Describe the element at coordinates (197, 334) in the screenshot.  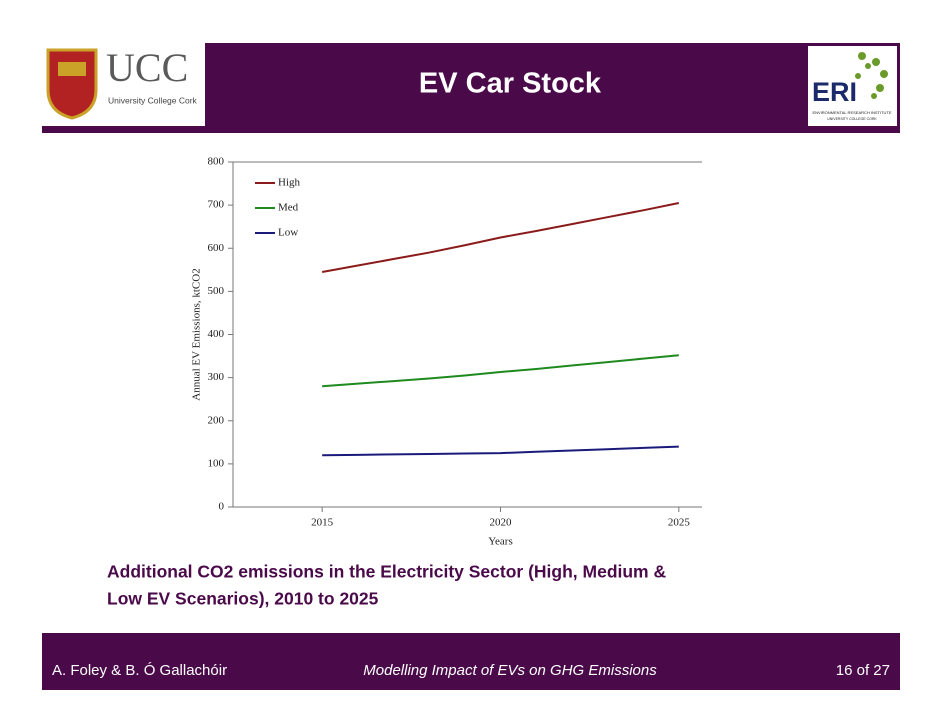
I see `y-axis-label: Annual EV Emissions, ktCO2` at that location.